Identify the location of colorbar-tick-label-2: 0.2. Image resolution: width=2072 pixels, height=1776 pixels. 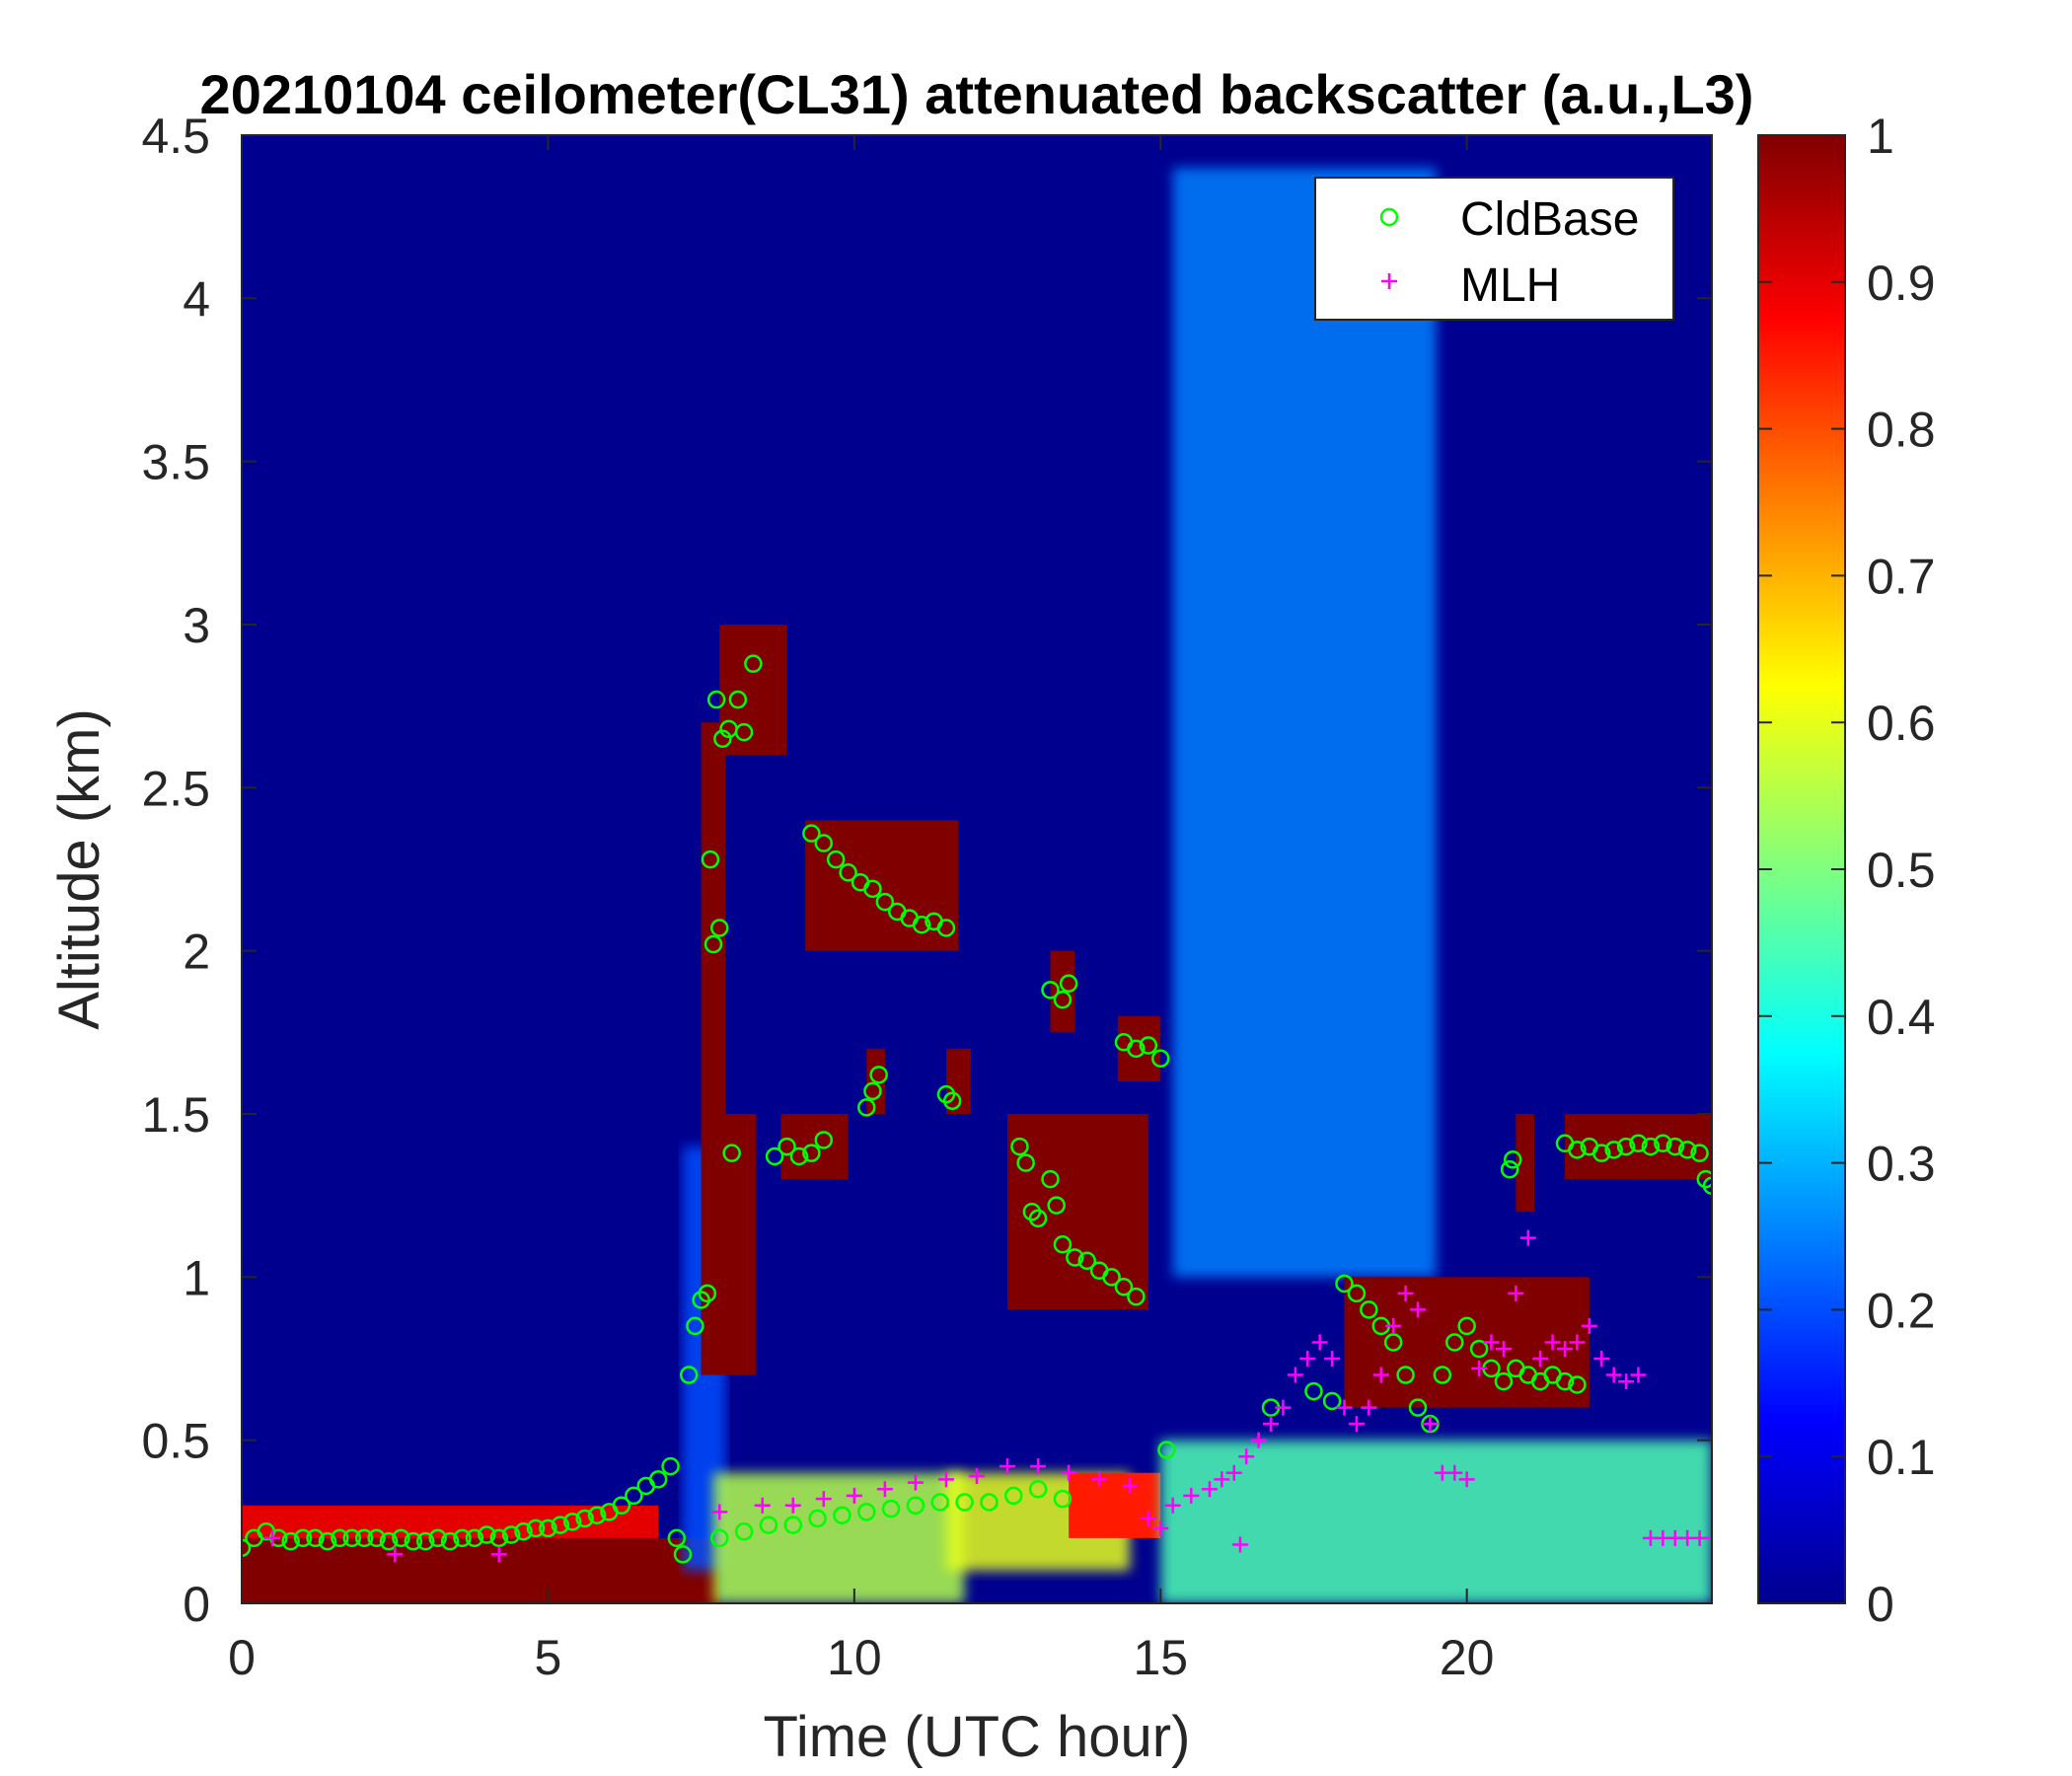
(1902, 1311).